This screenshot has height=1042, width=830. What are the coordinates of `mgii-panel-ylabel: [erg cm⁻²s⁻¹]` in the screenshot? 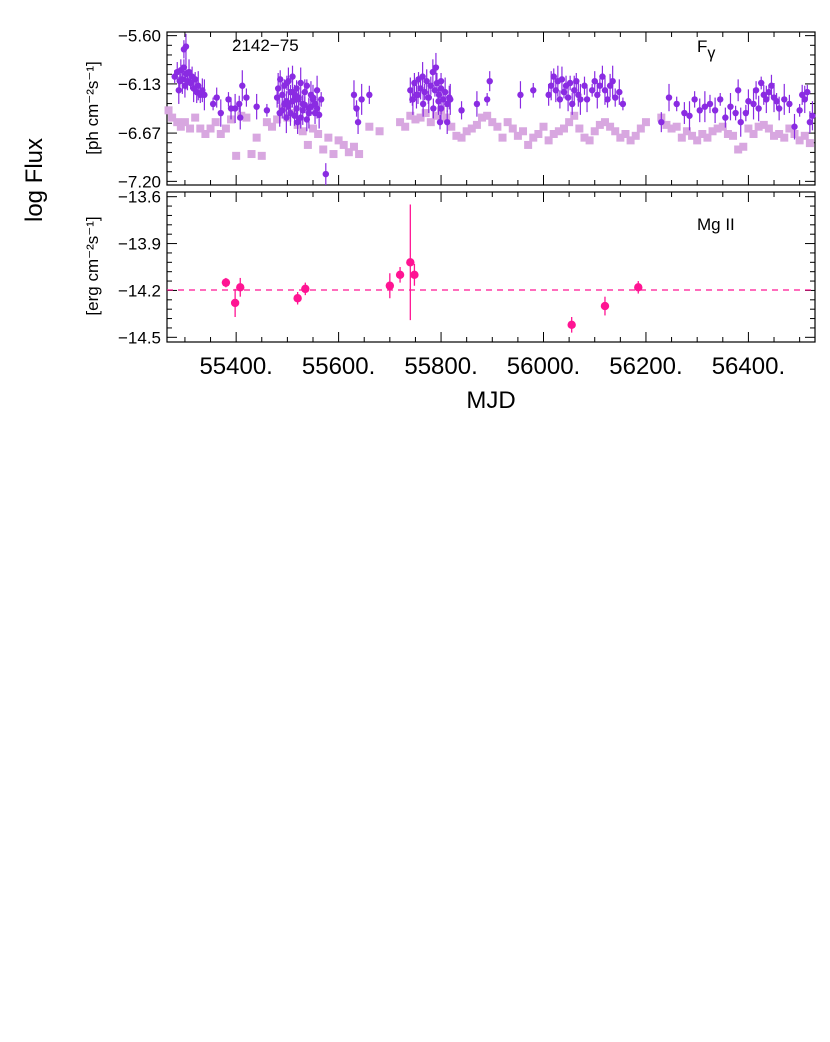 It's located at (92, 265).